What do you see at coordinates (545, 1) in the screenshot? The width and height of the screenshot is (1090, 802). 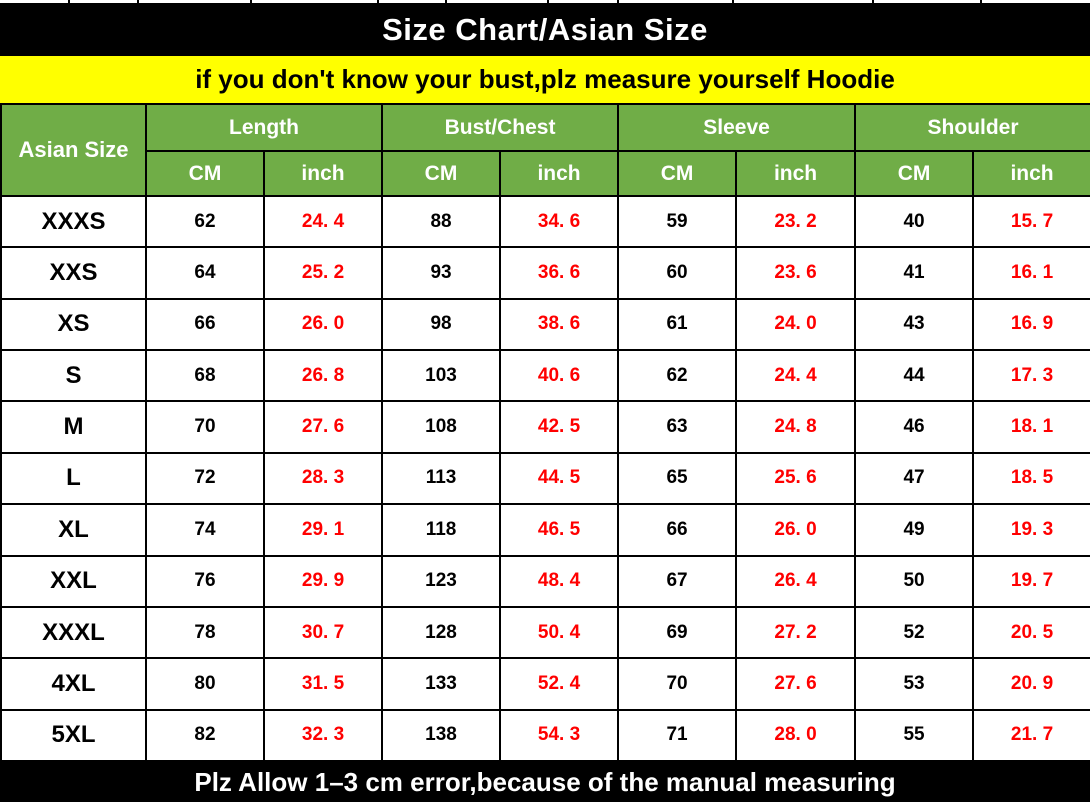 I see `top-grid-strip` at bounding box center [545, 1].